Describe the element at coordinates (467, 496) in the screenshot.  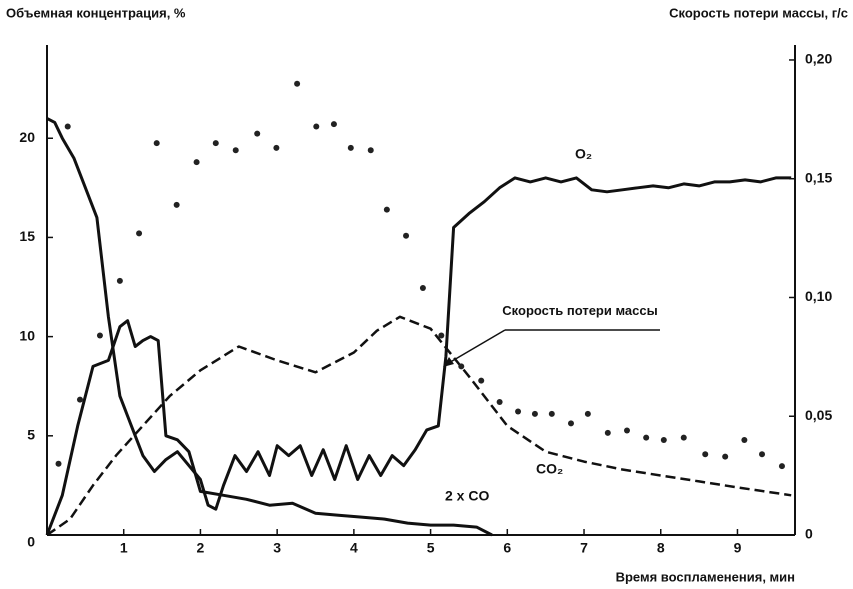
I see `series-label: 2 x CO` at that location.